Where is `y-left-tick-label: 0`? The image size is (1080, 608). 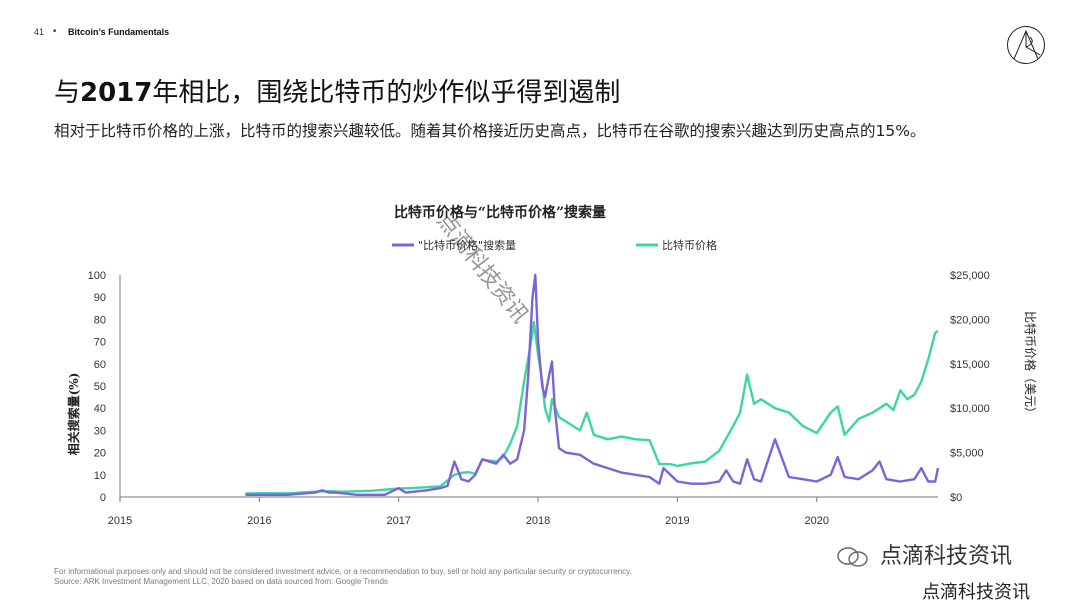
y-left-tick-label: 0 is located at coordinates (103, 498).